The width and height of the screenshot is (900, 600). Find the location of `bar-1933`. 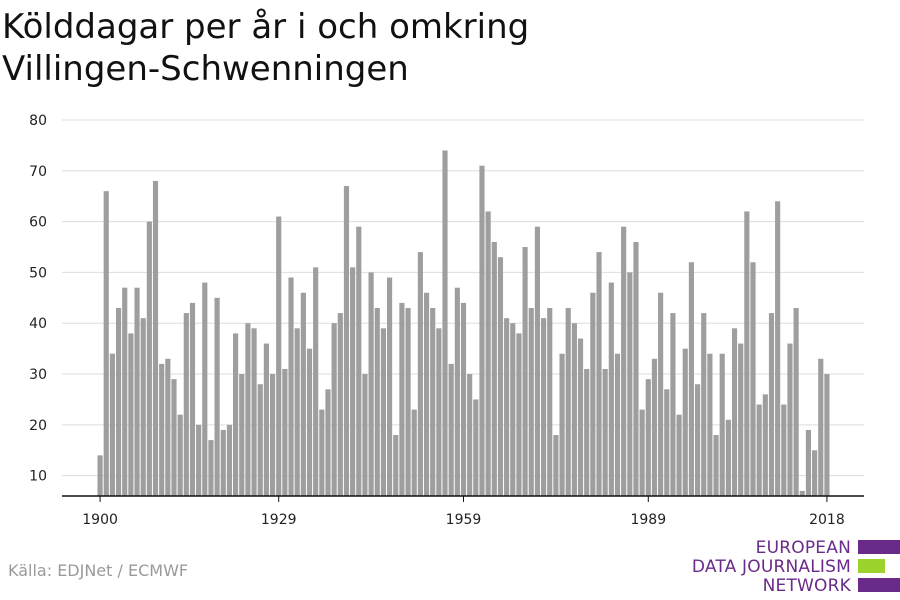

bar-1933 is located at coordinates (303, 394).